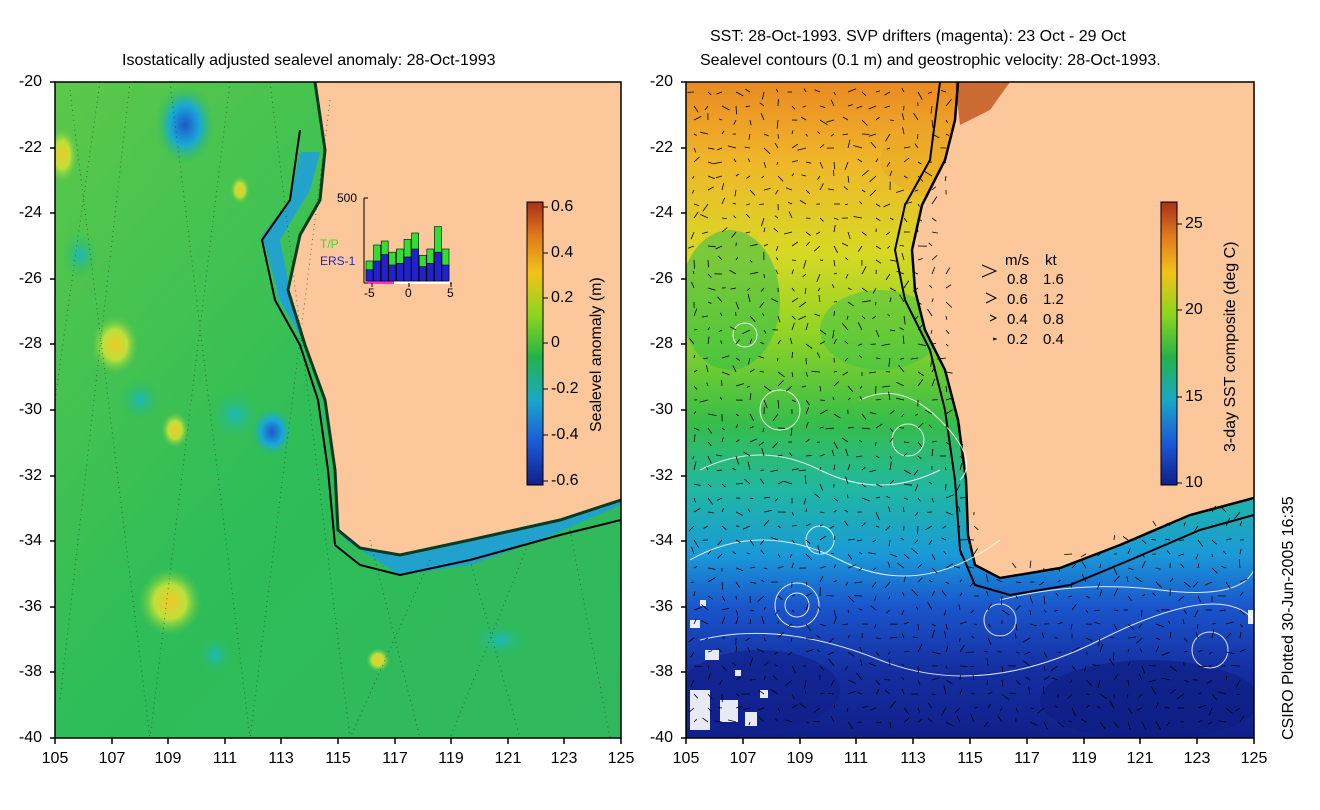 This screenshot has width=1320, height=810. Describe the element at coordinates (565, 388) in the screenshot. I see `left-cb-tick: -0.2` at that location.